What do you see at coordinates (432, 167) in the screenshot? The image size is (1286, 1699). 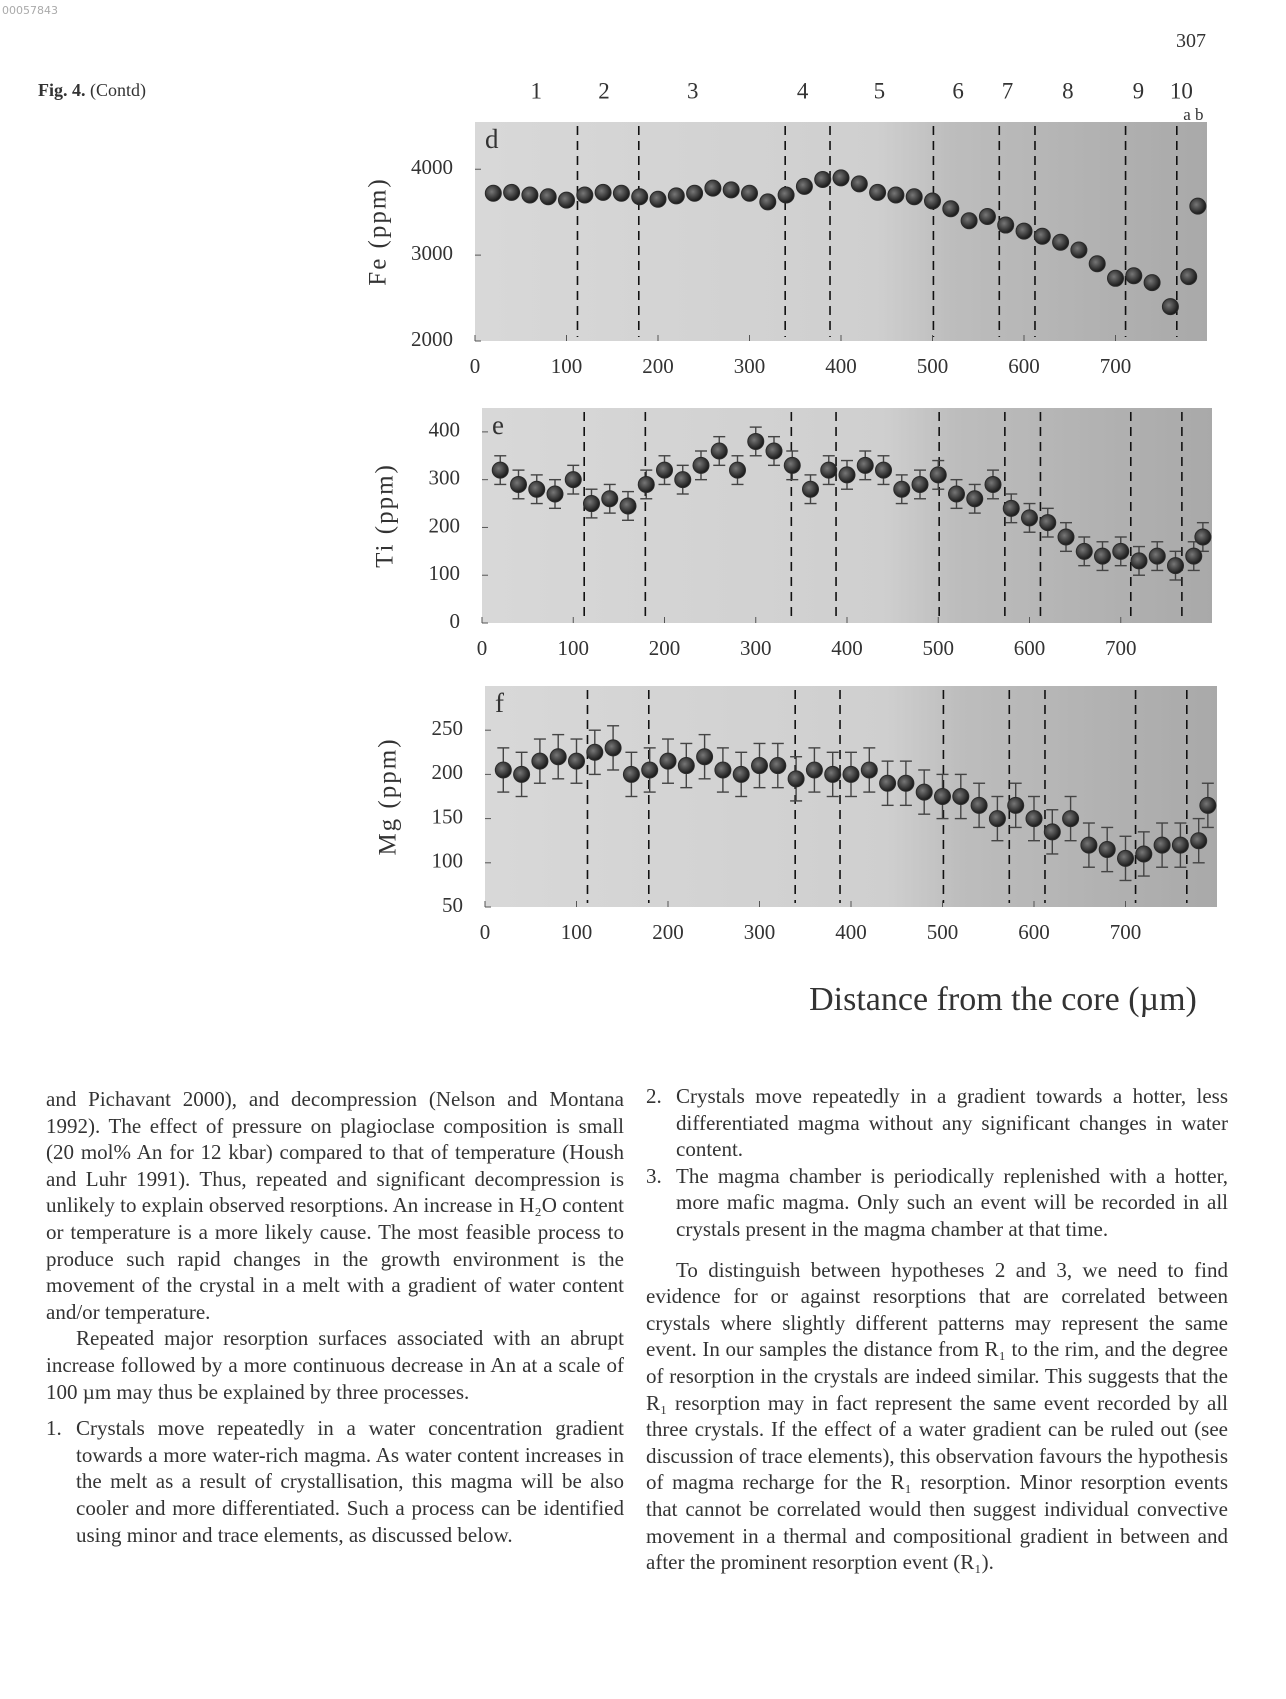 I see `y-tick-label: 4000` at bounding box center [432, 167].